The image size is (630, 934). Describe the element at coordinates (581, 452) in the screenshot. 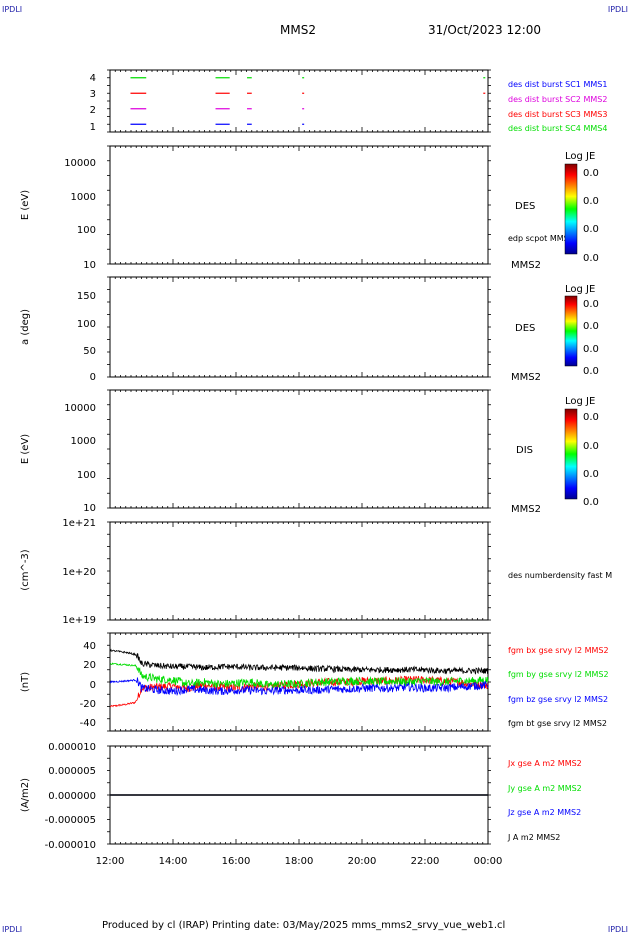

I see `colorbar-dis-energy: Log JE 0.0 0.0 0.0 0.0` at that location.